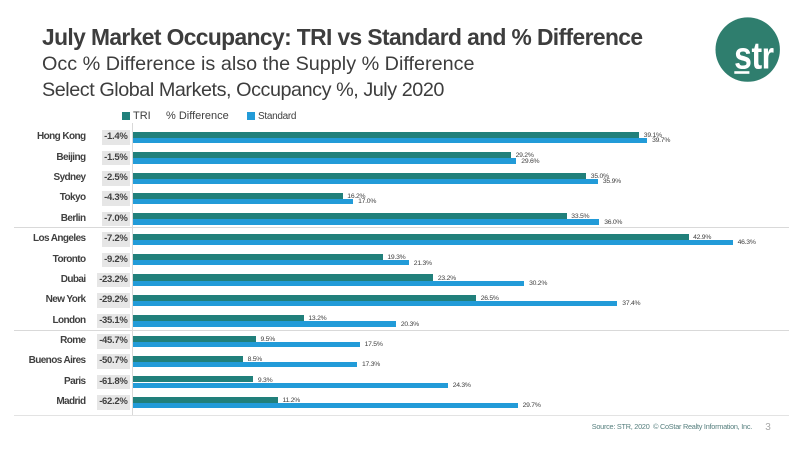 Image resolution: width=800 pixels, height=450 pixels. What do you see at coordinates (754, 56) in the screenshot?
I see `svg-text: str` at bounding box center [754, 56].